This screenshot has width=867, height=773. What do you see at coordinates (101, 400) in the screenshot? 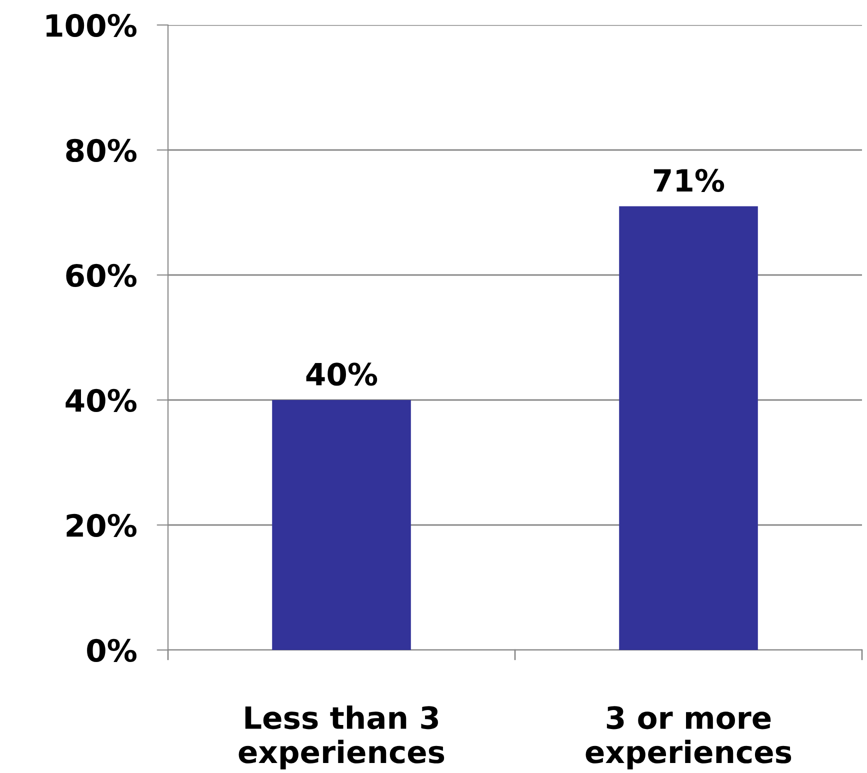
I see `y-tick-label: 40%` at bounding box center [101, 400].